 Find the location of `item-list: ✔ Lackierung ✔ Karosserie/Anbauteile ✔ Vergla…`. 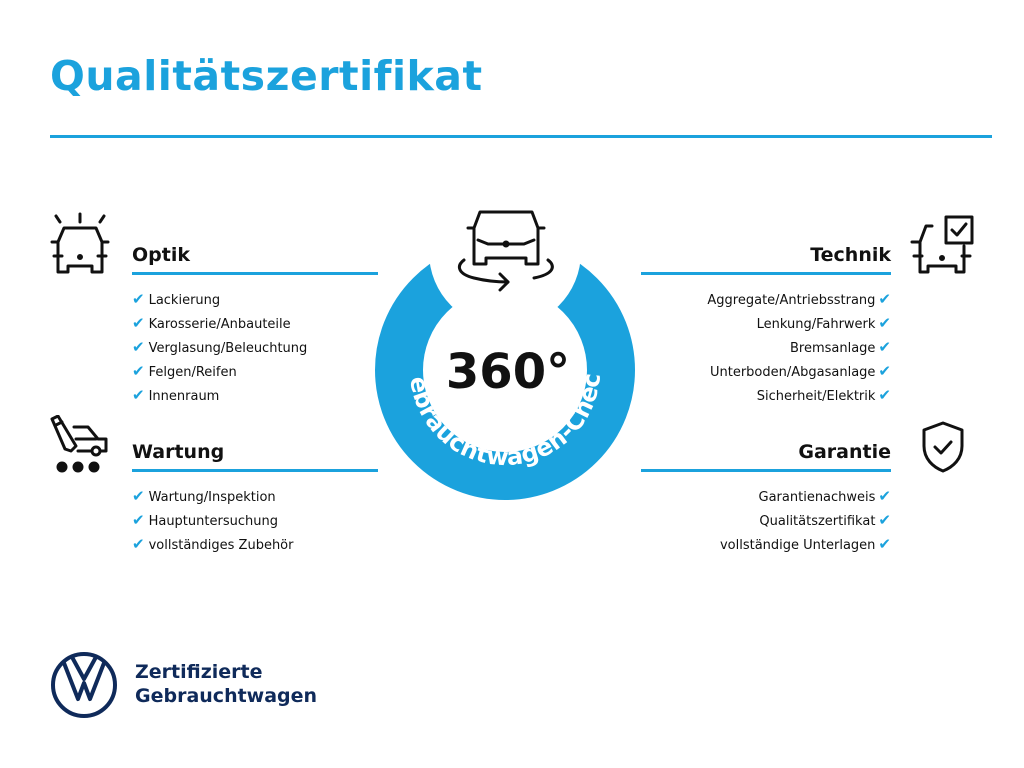

item-list: ✔ Lackierung ✔ Karosserie/Anbauteile ✔ Vergla… is located at coordinates (255, 347).